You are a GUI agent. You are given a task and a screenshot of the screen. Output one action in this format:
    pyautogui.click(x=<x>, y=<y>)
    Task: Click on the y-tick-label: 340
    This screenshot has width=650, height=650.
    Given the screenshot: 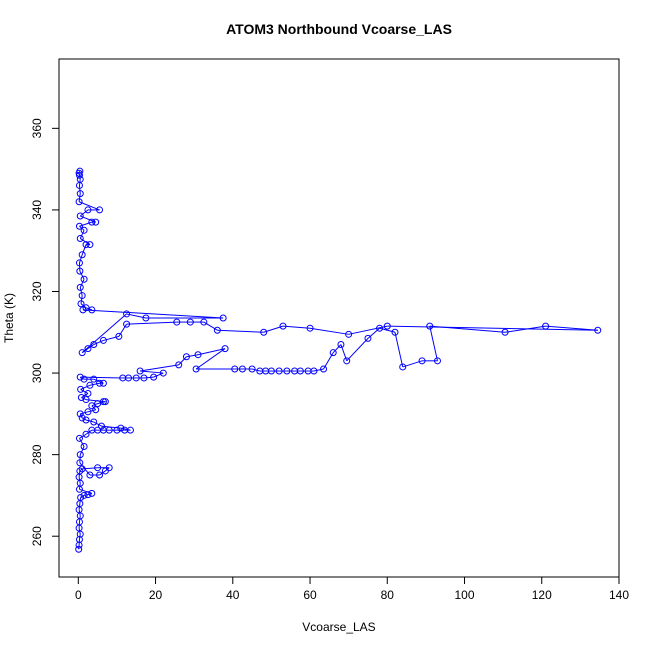 What is the action you would take?
    pyautogui.click(x=37, y=210)
    